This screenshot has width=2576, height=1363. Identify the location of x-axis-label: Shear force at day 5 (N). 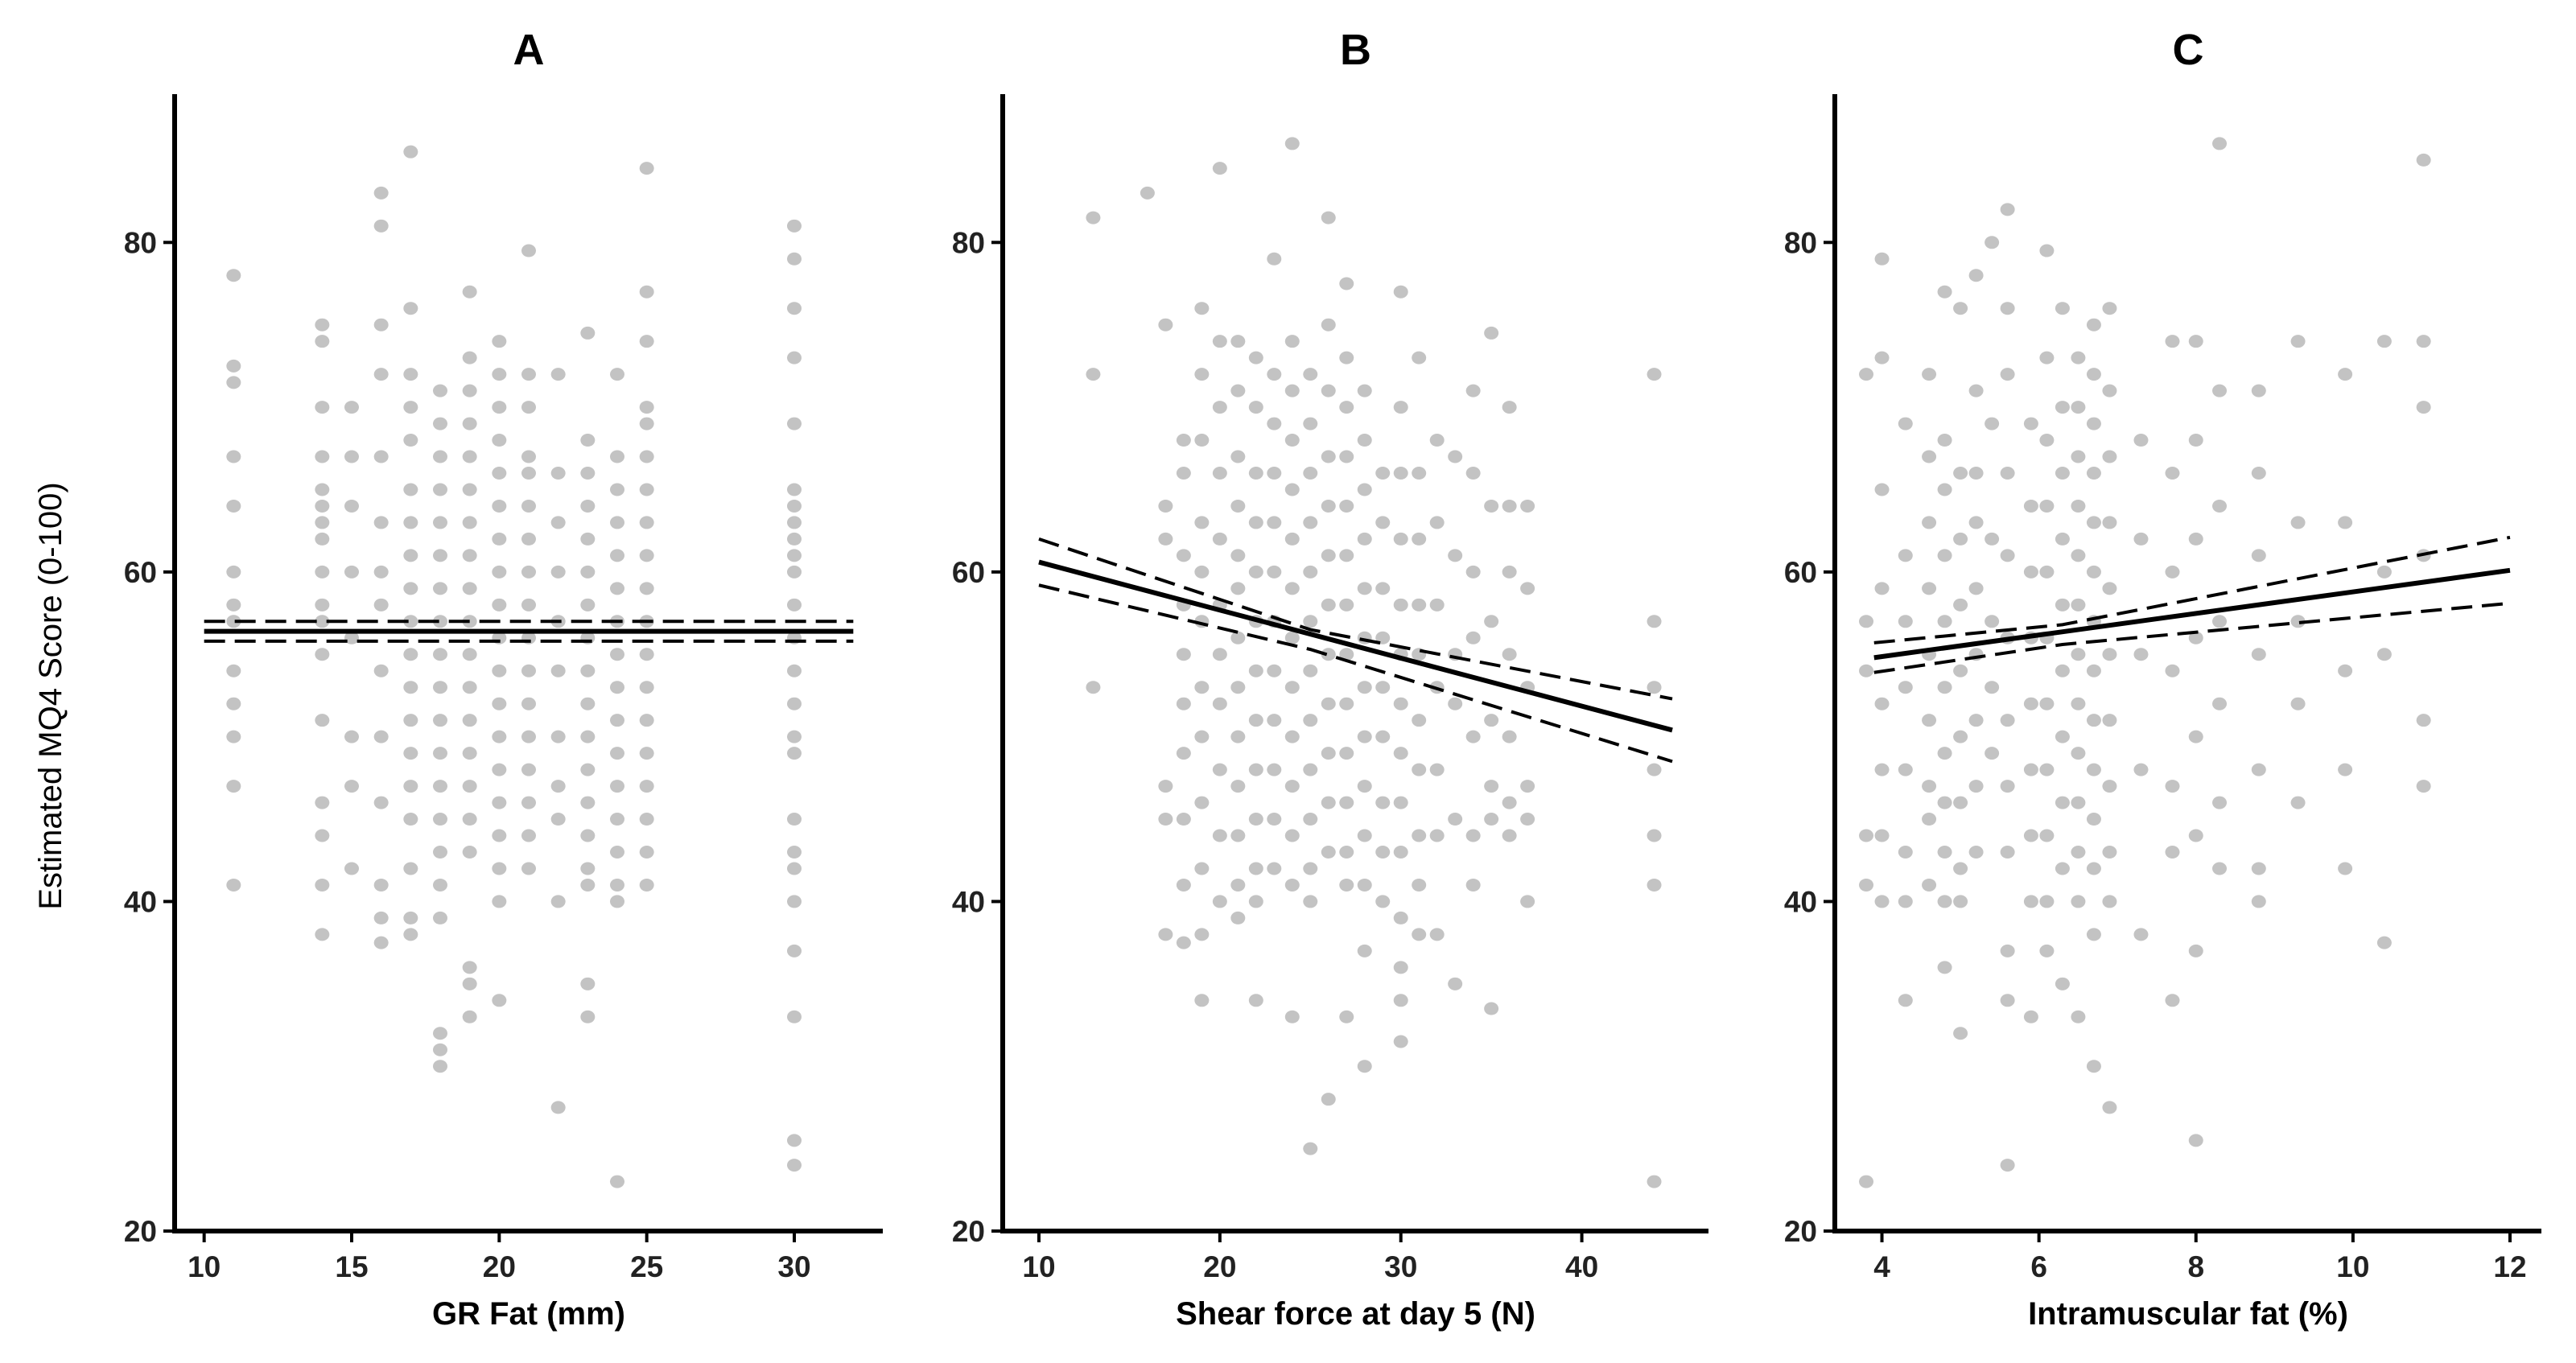
(1355, 1314).